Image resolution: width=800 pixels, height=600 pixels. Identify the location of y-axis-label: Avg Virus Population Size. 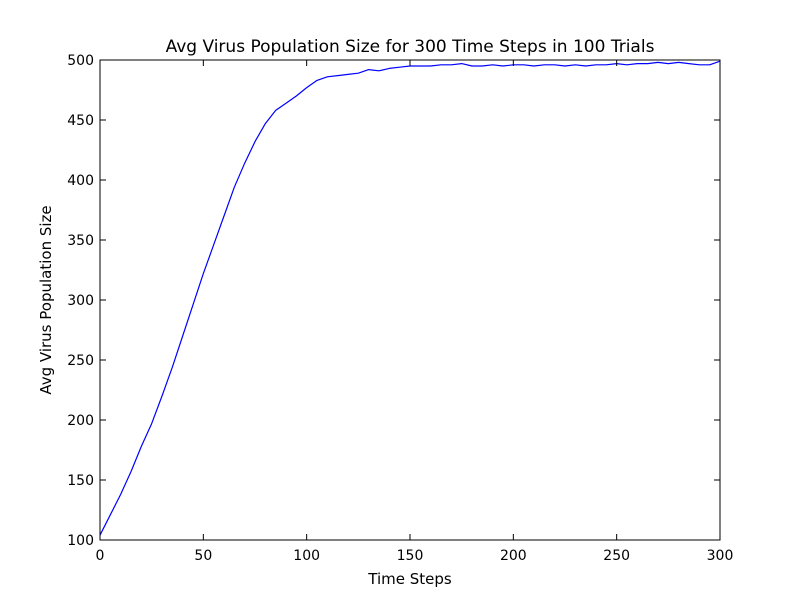
(46, 299).